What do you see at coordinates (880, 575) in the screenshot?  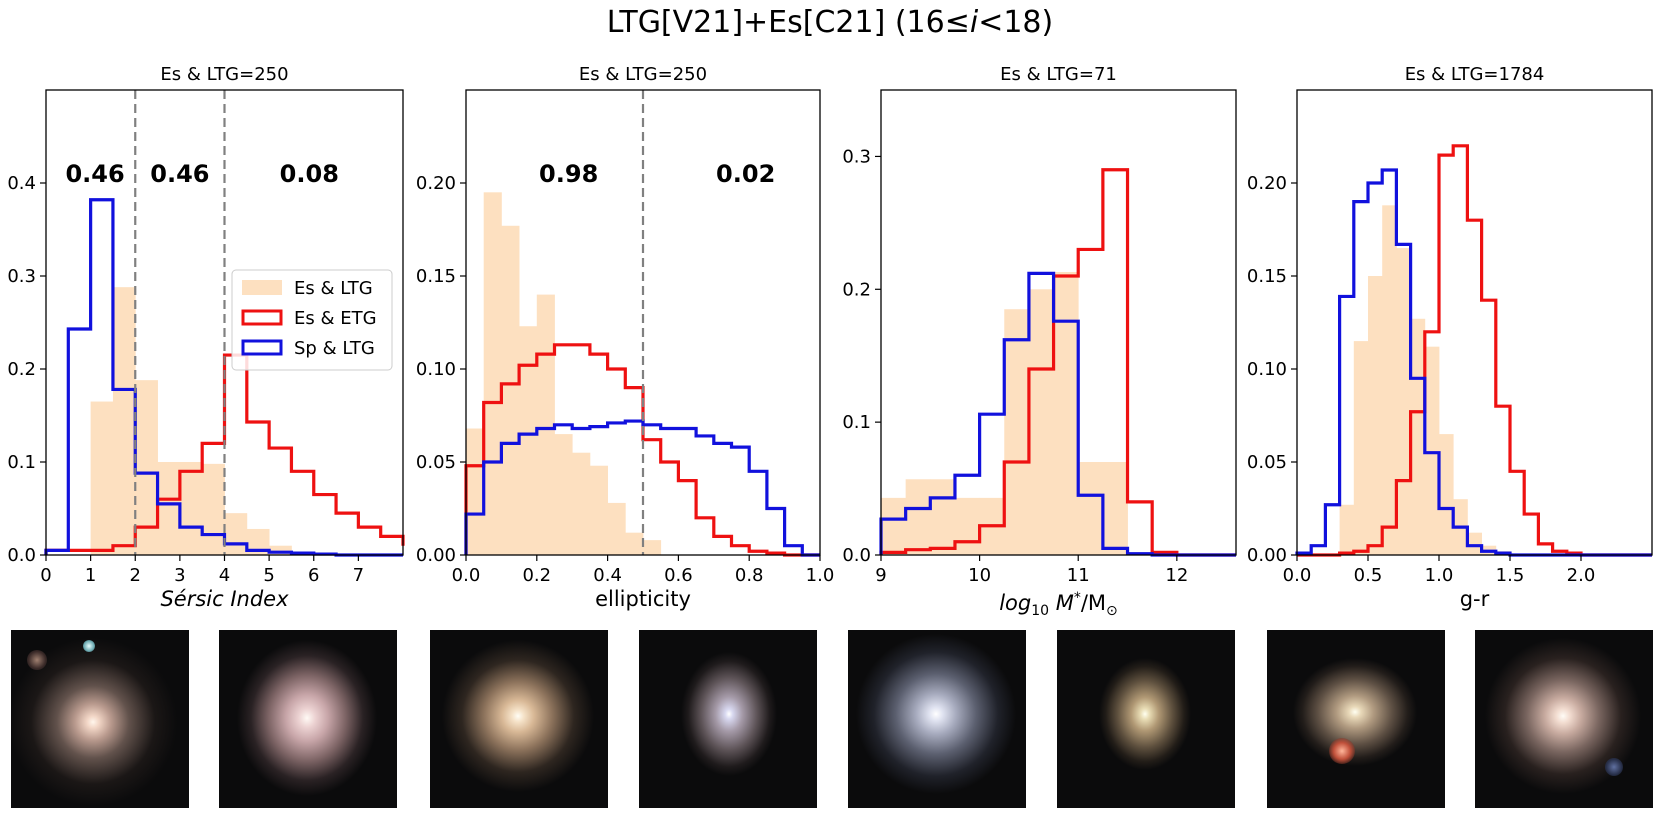 I see `x-tick-label: 9` at bounding box center [880, 575].